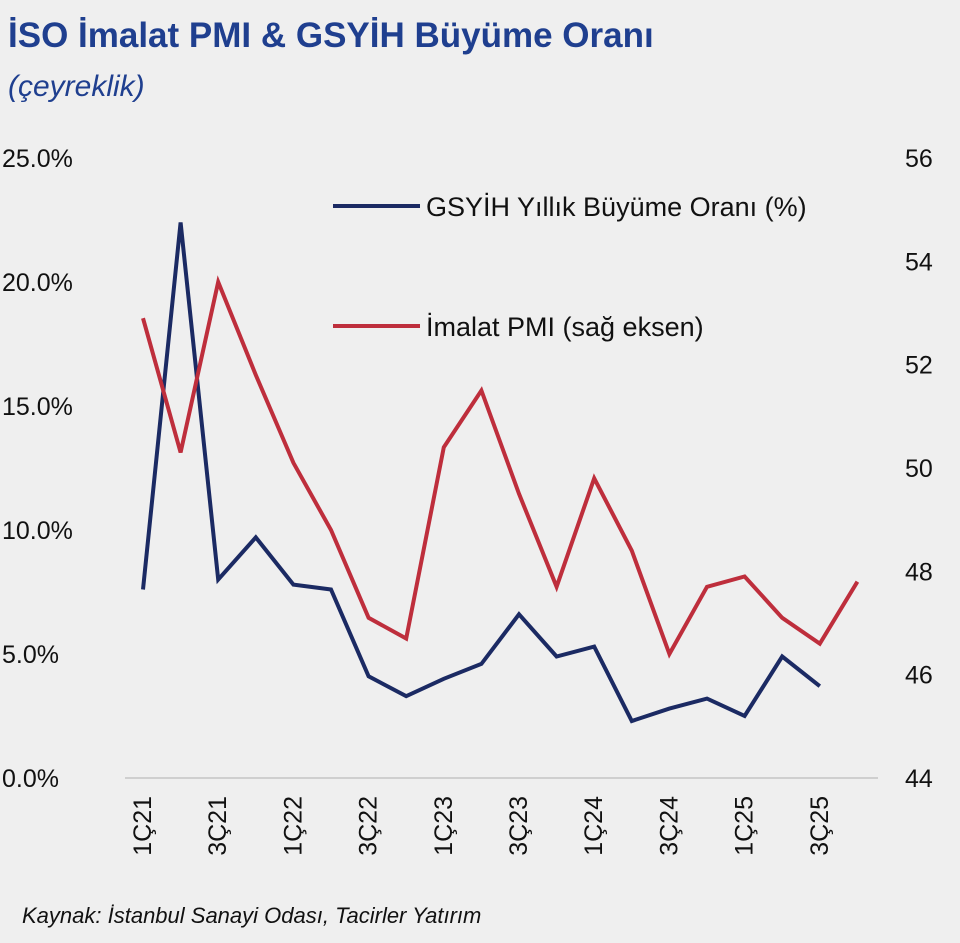 The image size is (960, 943). I want to click on left-axis: 0.0% 5.0% 10.0% 15.0% 20.0% 25.0%, so click(37, 469).